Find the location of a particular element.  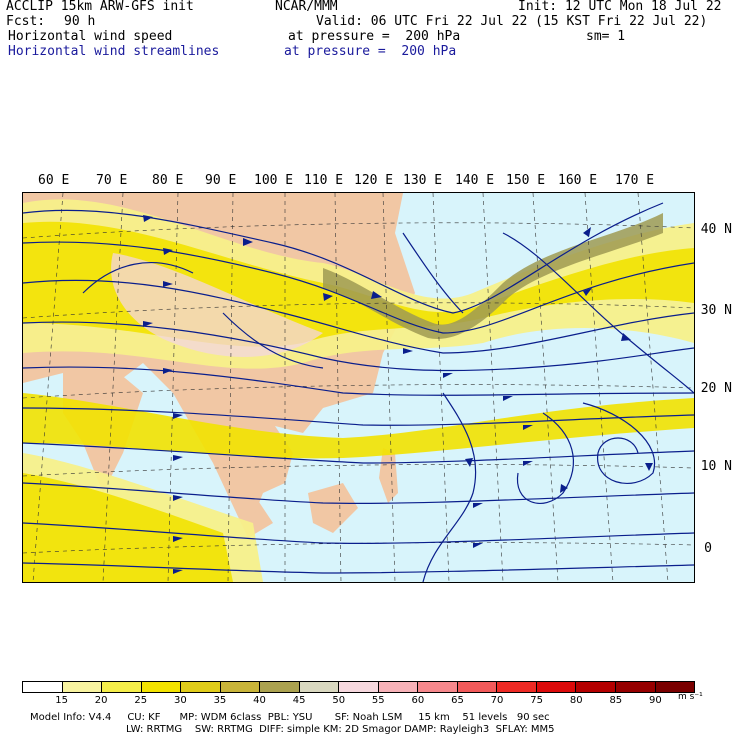

lon-label: 110 E is located at coordinates (324, 180).